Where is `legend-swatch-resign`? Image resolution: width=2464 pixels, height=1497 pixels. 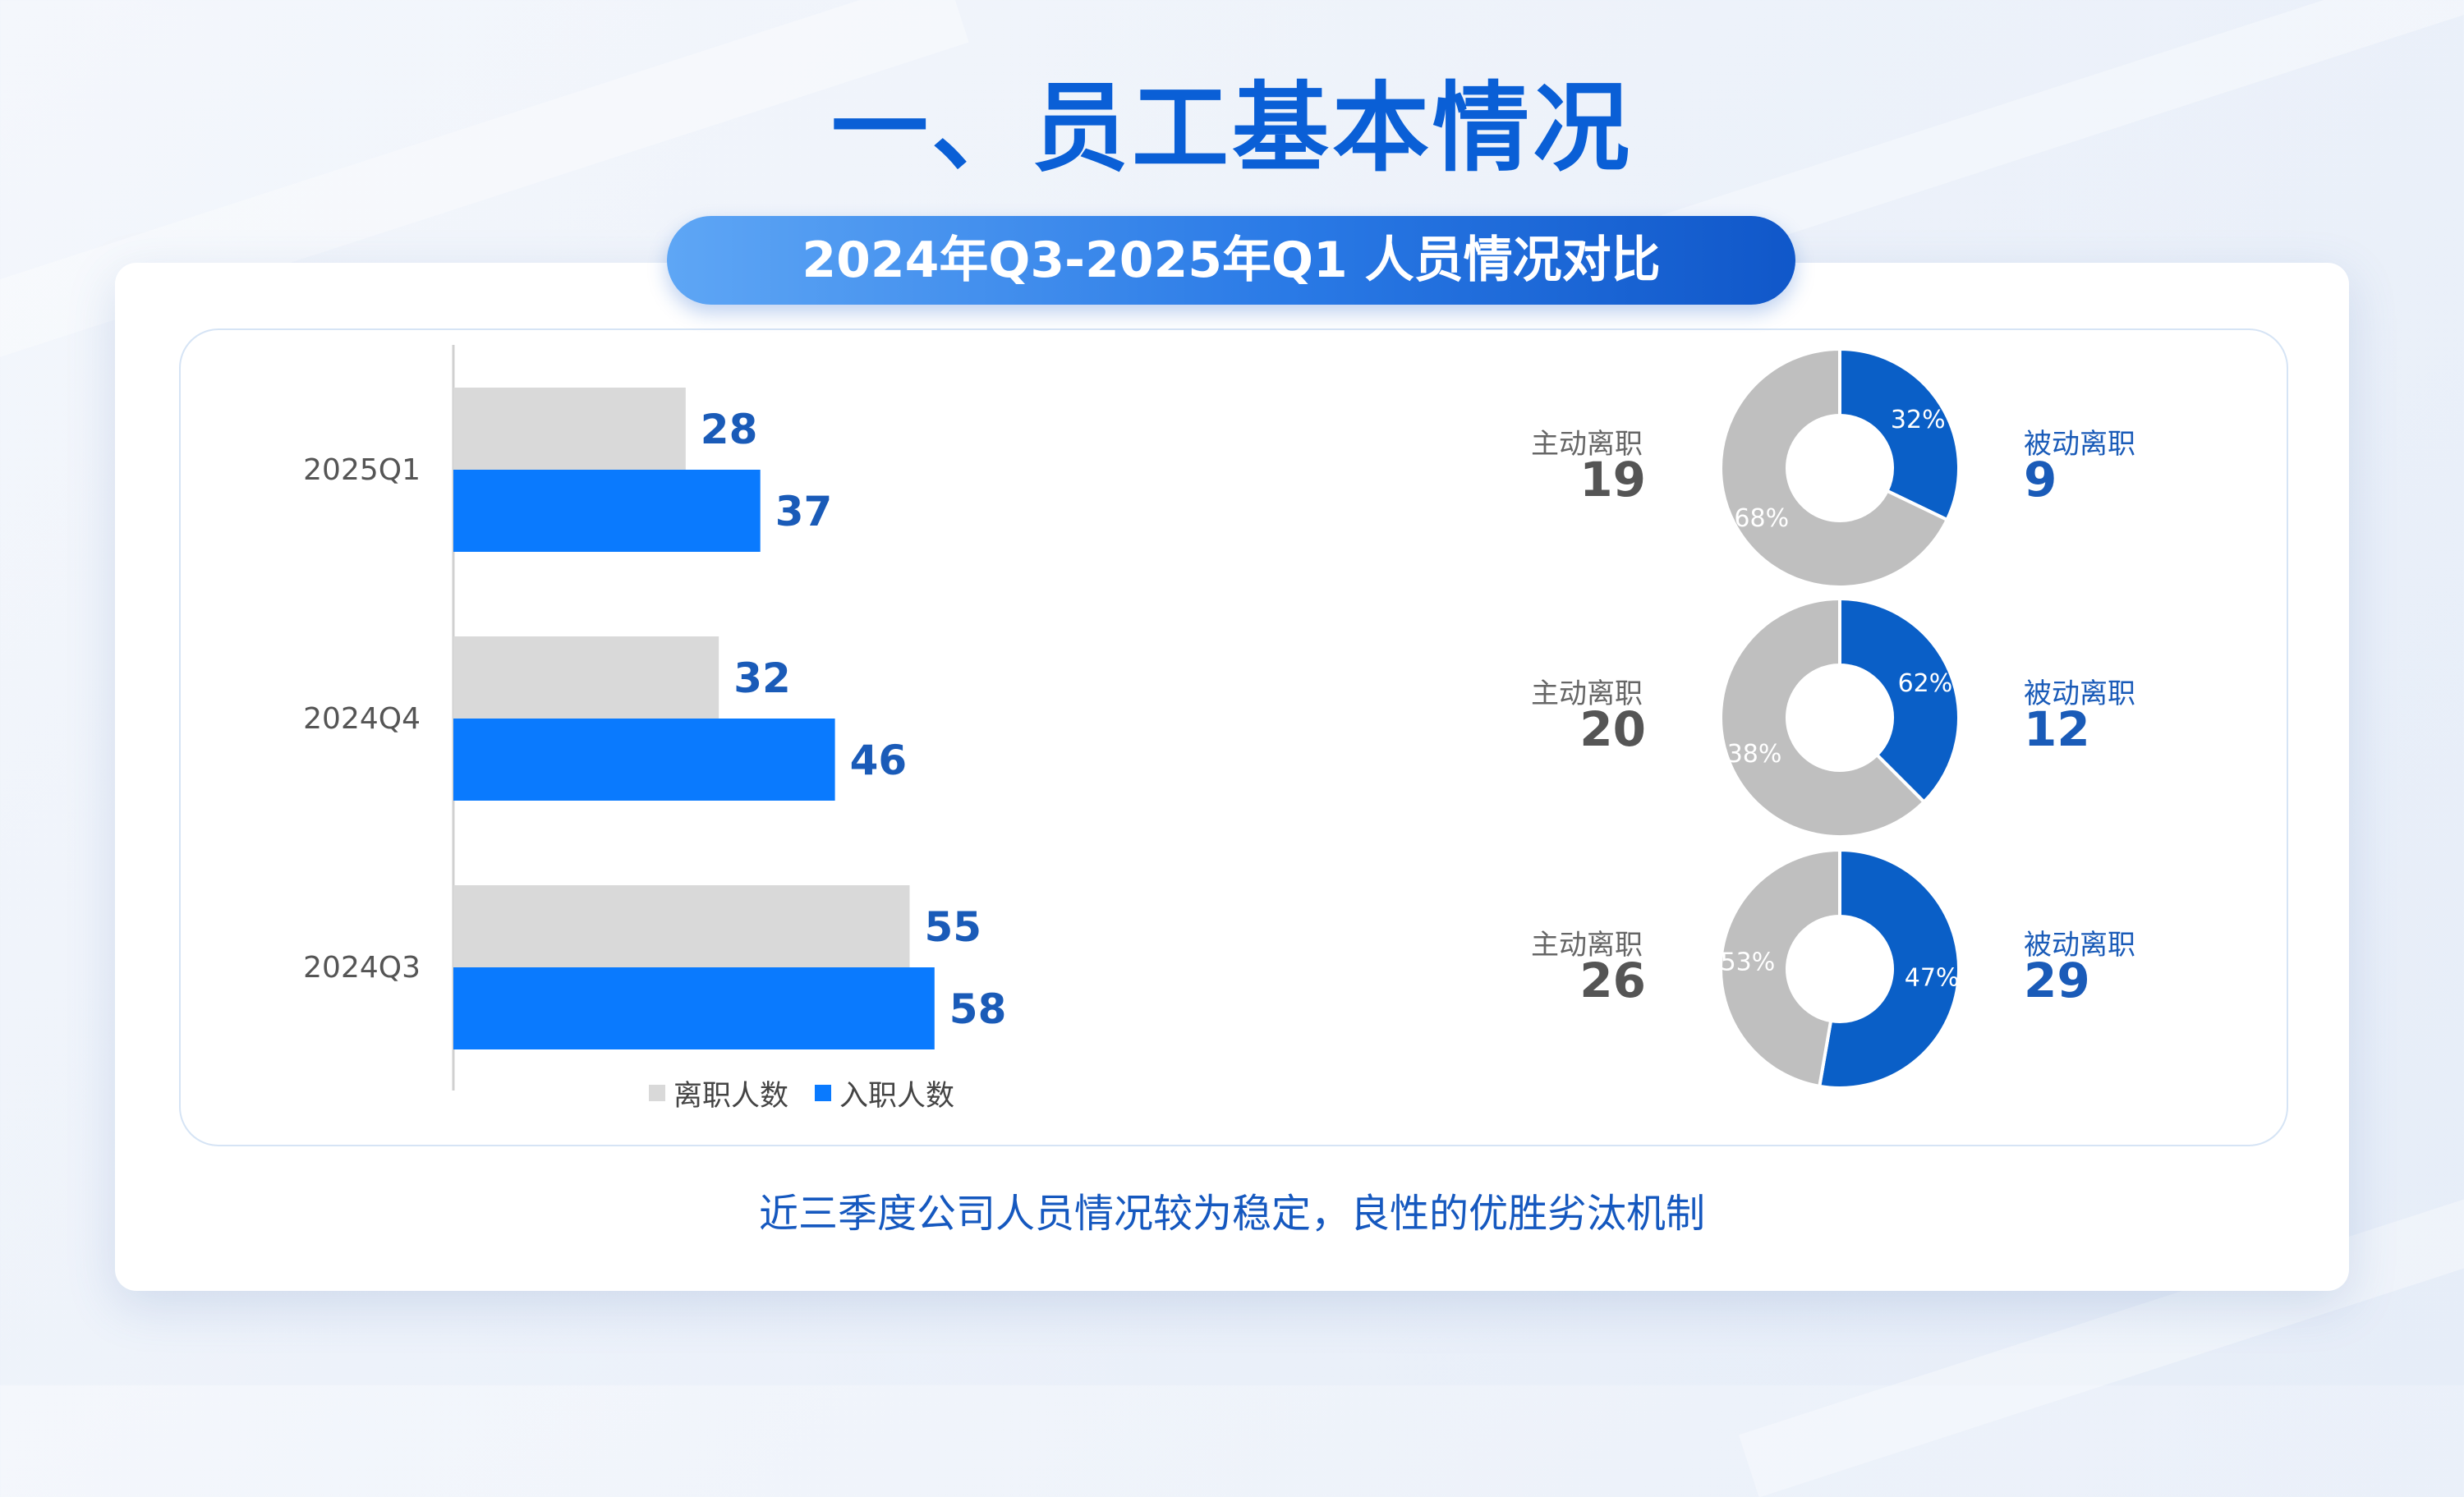 legend-swatch-resign is located at coordinates (657, 1093).